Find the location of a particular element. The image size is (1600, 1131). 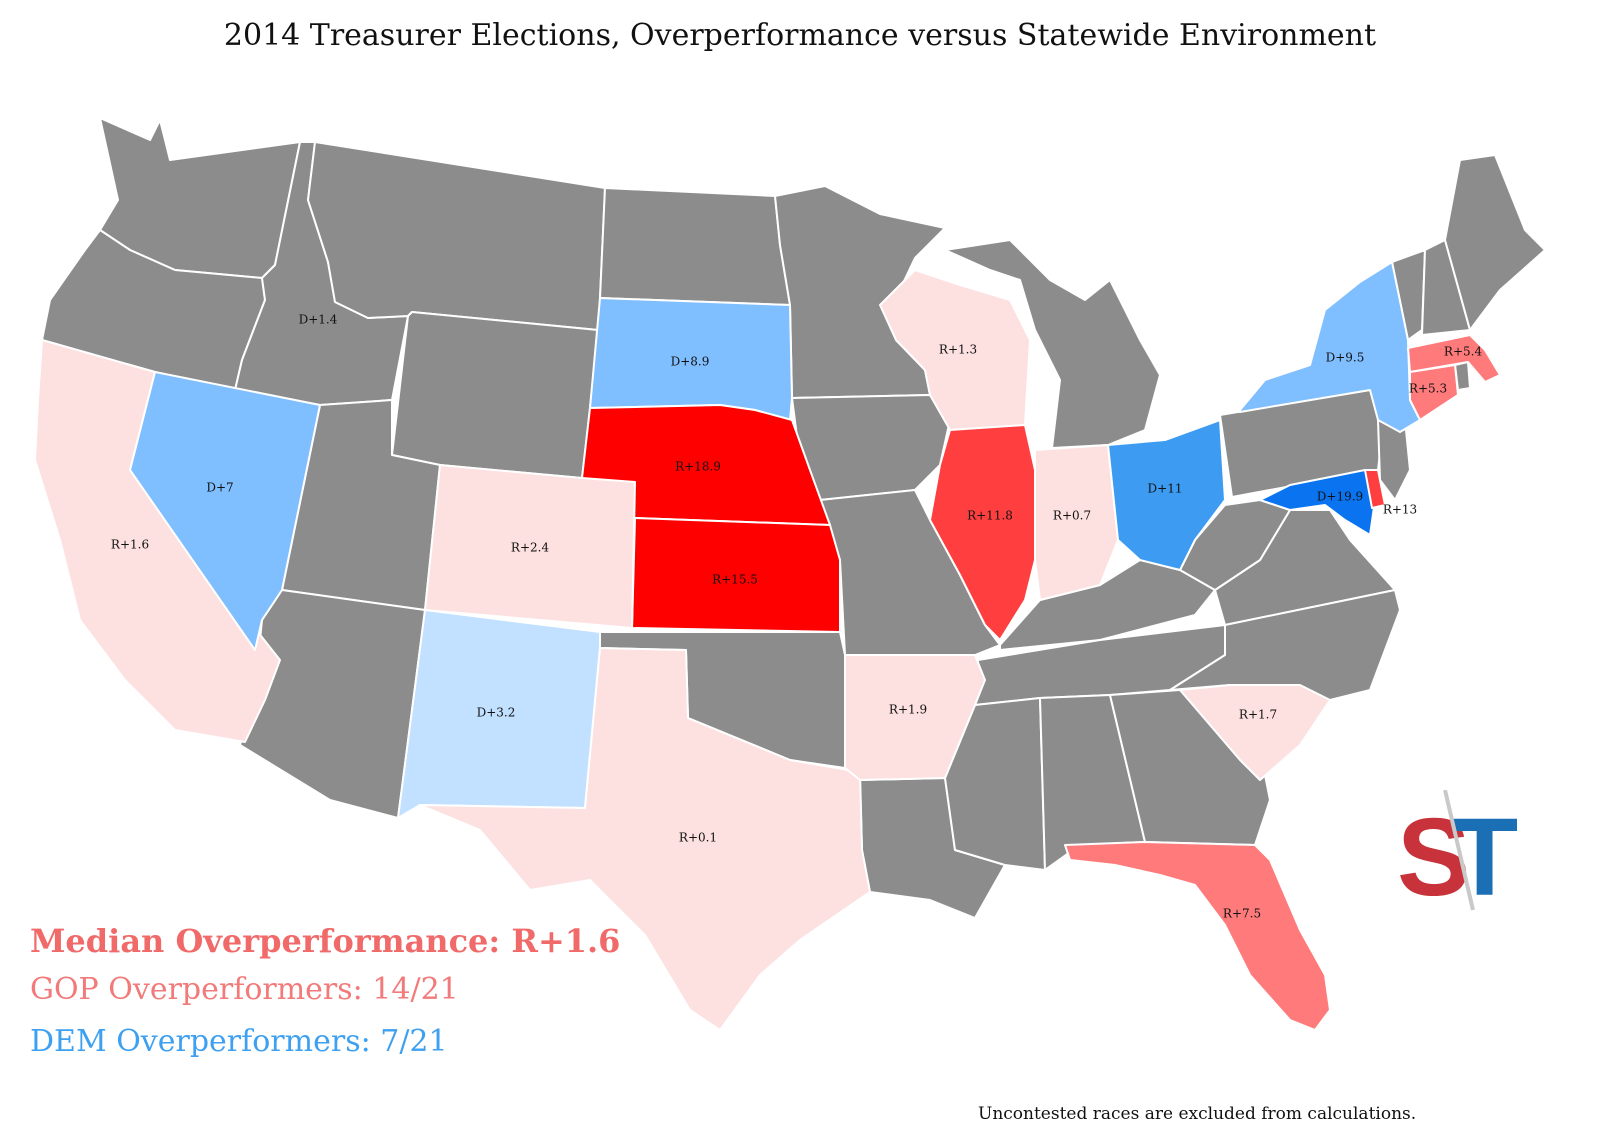

state-colorado is located at coordinates (530, 546).